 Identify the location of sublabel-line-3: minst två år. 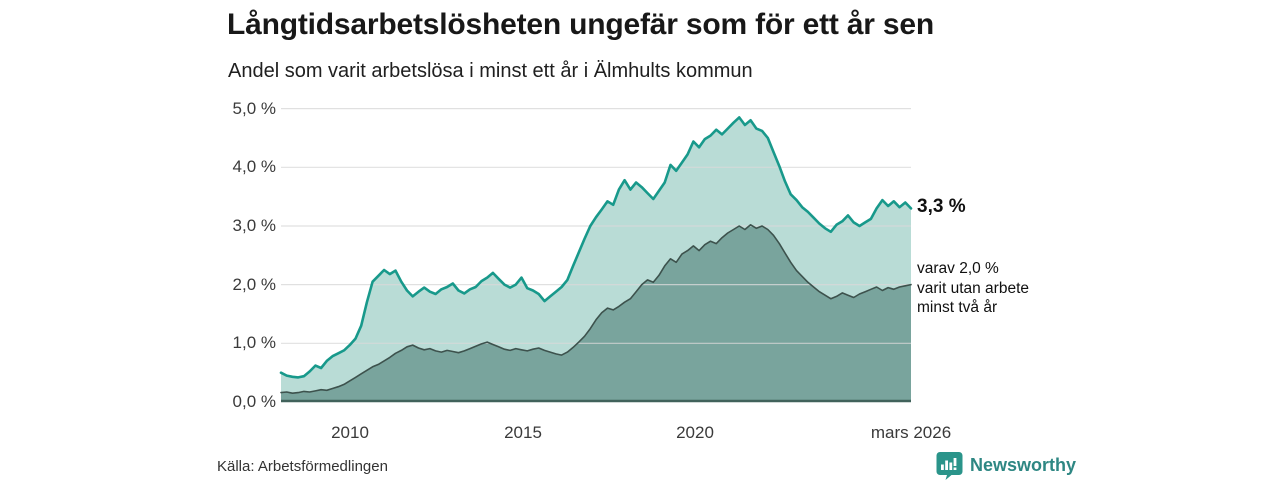
(957, 307).